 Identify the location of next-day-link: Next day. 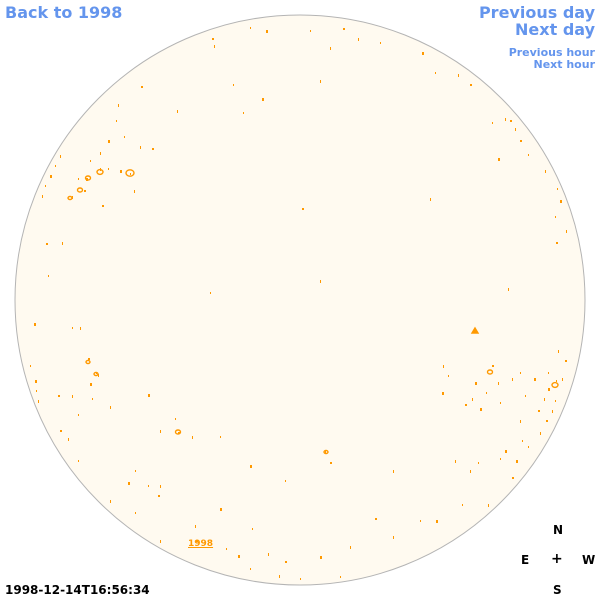
(555, 29).